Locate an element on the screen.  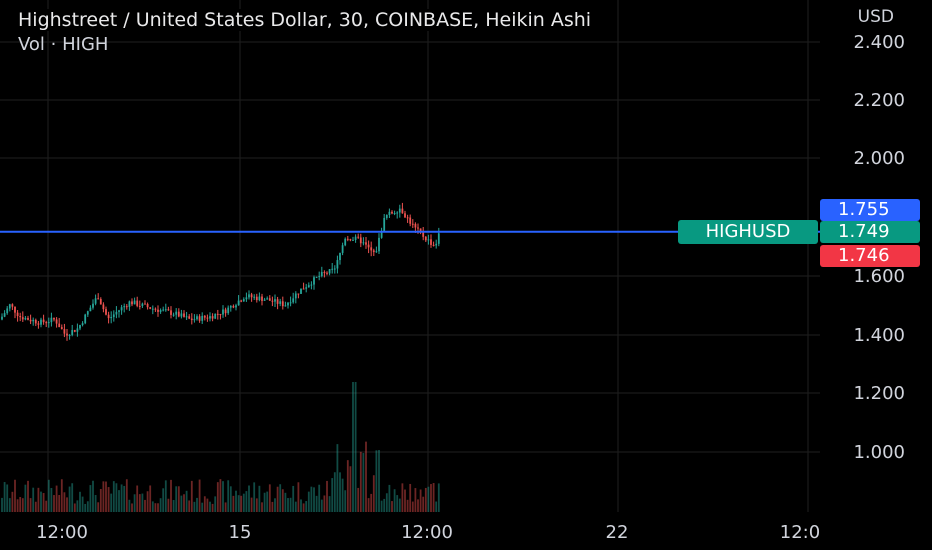
y-tick-label: 2.400 is located at coordinates (879, 42).